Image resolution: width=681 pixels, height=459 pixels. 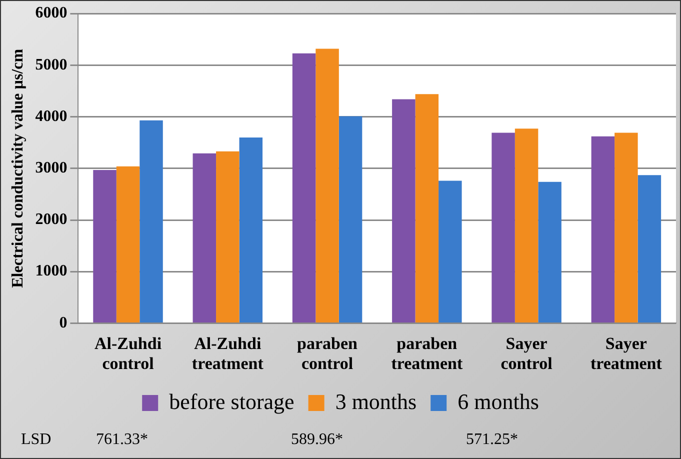 I want to click on y-tick-label: 1000, so click(x=51, y=271).